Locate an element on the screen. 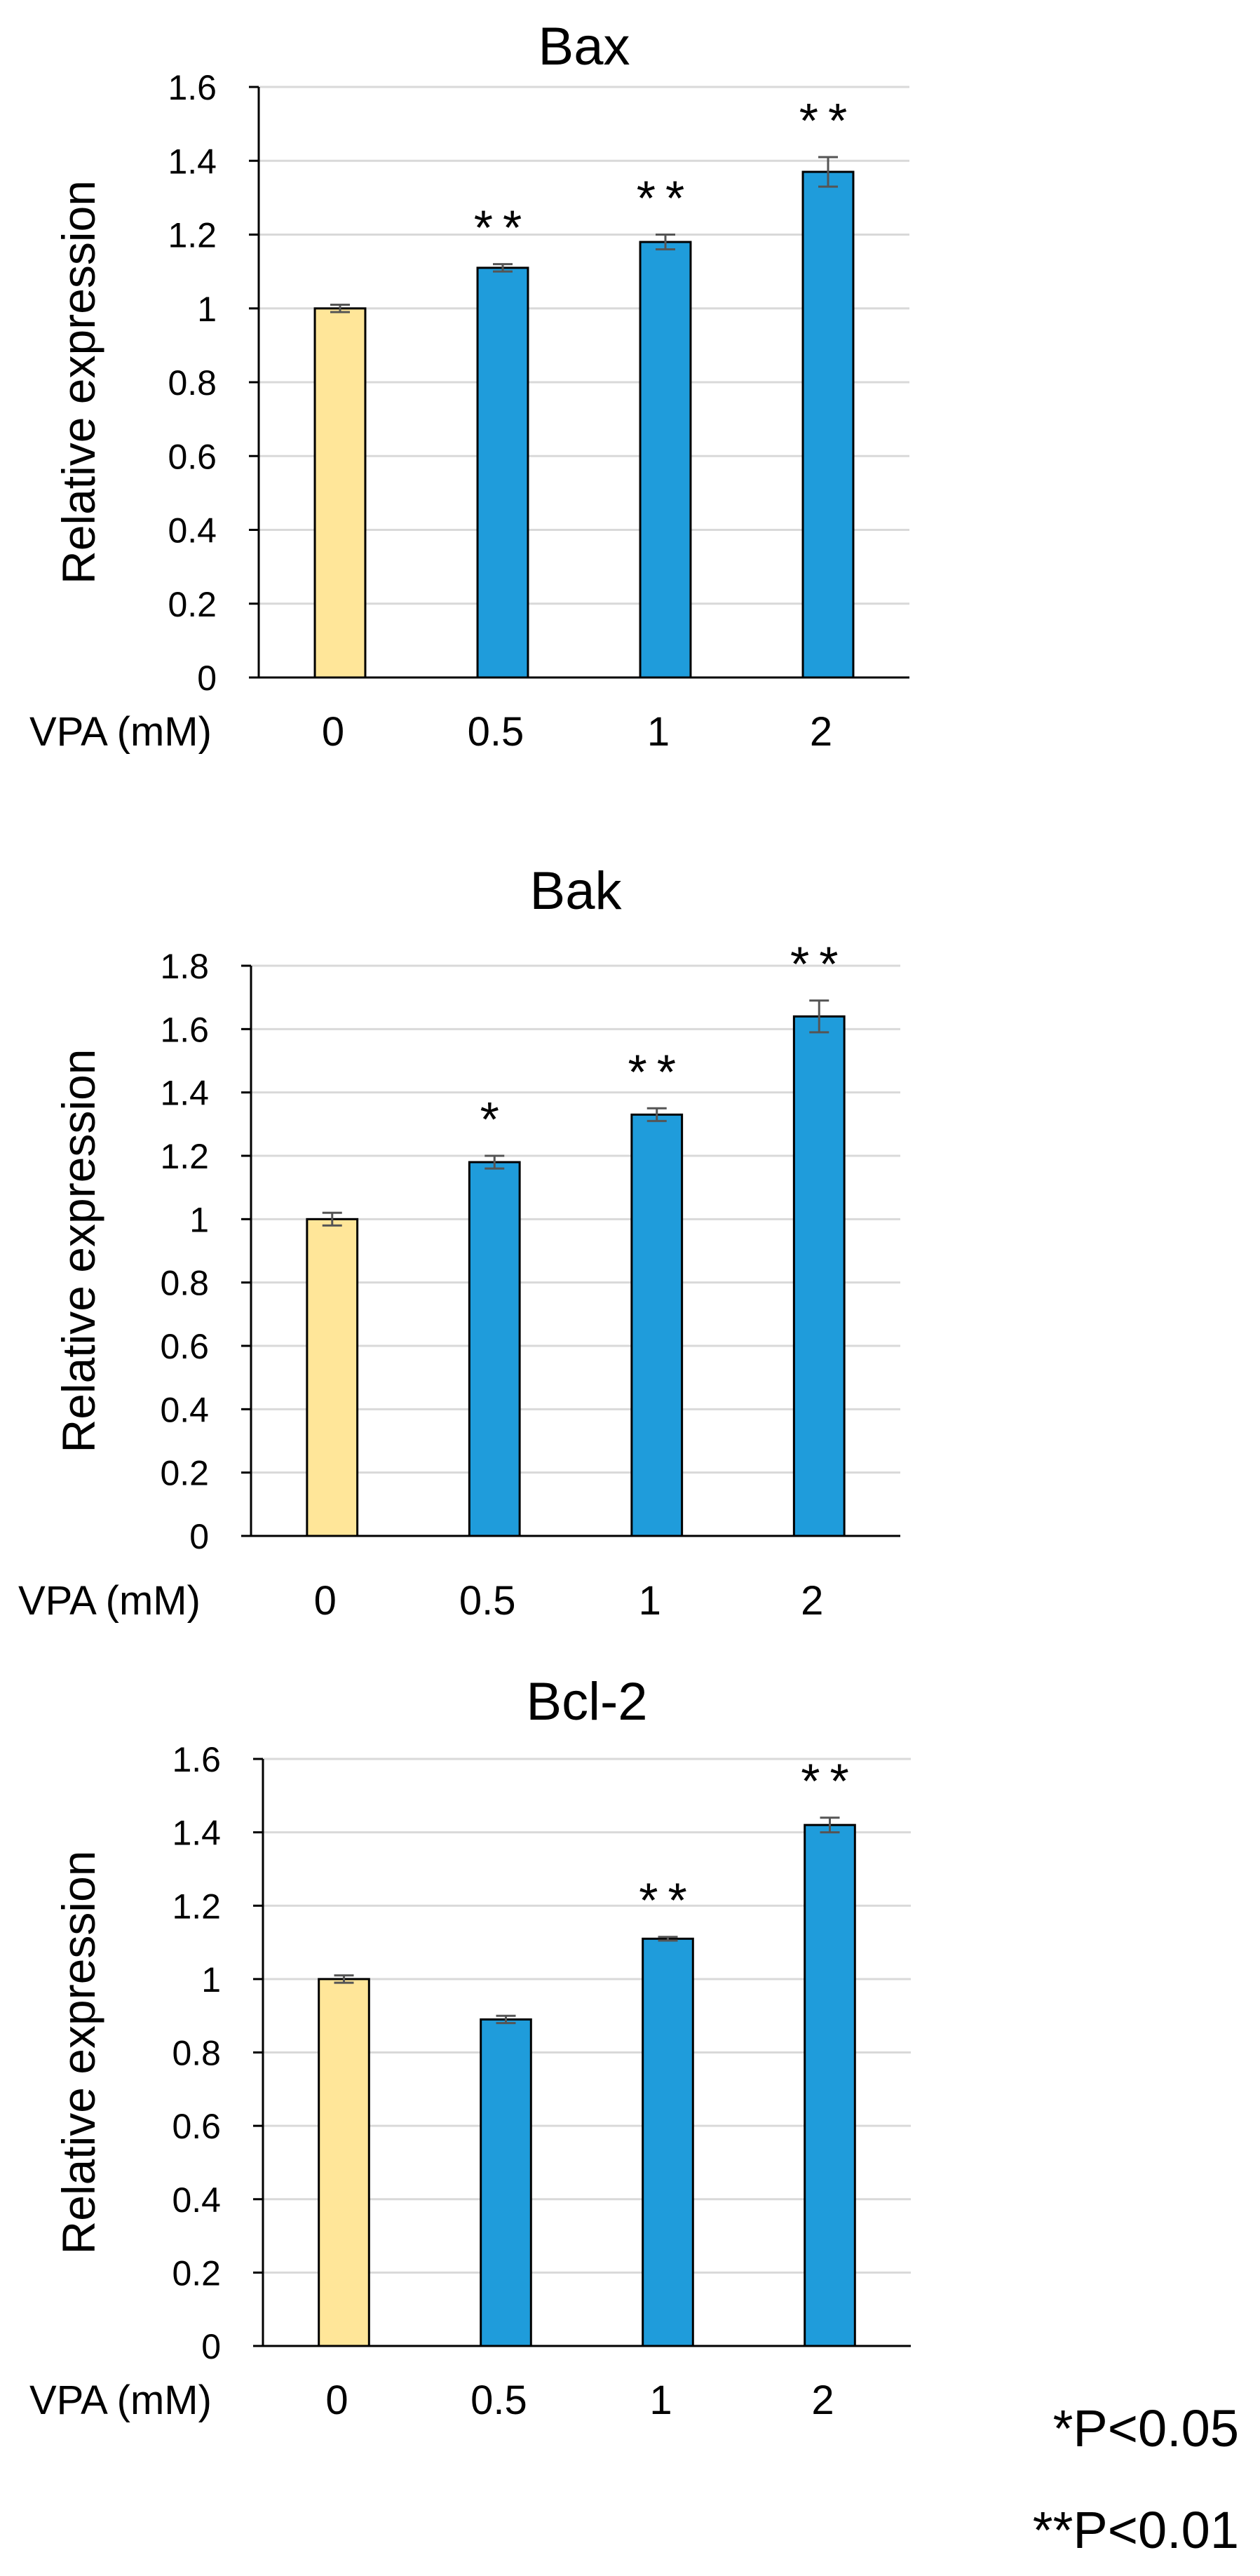  significance-mark: * is located at coordinates (494, 1119).